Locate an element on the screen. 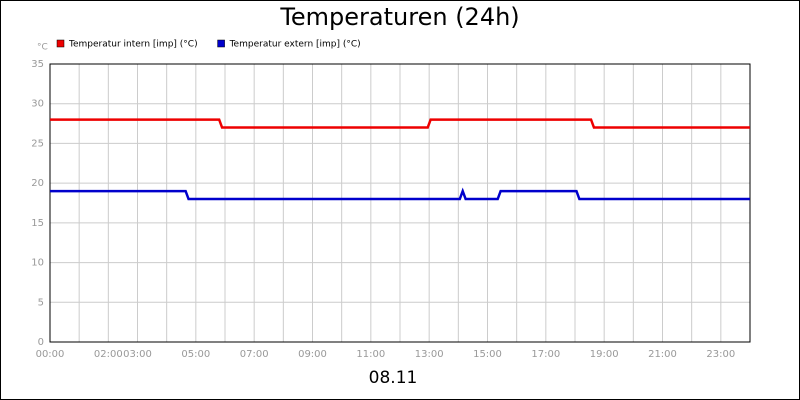 The image size is (800, 400). x-label: 08.11 is located at coordinates (393, 378).